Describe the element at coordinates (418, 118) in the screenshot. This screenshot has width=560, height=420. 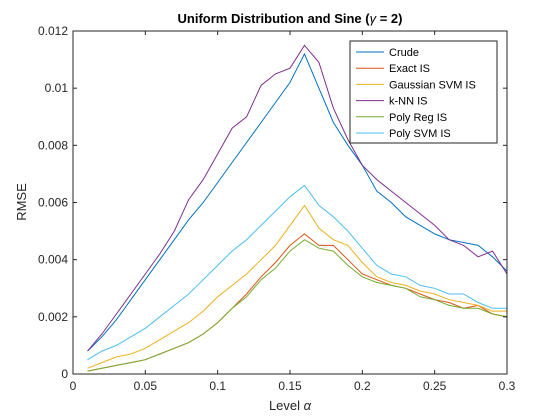
I see `legend-label: Poly Reg IS` at that location.